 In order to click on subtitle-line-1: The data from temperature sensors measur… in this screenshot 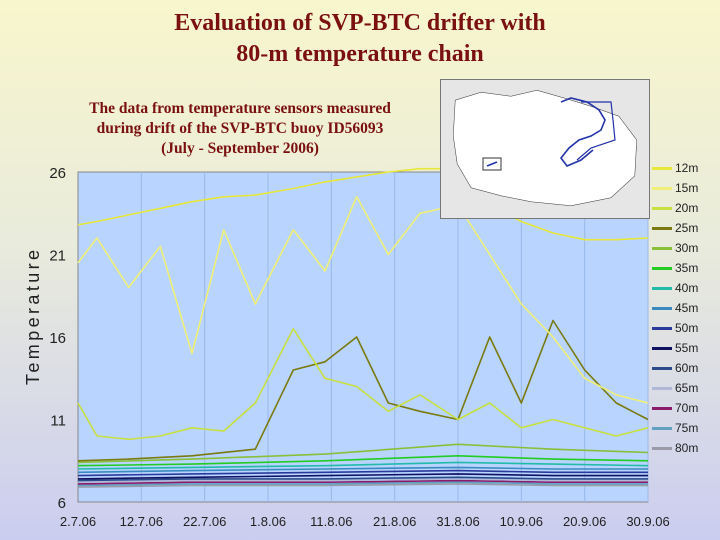, I will do `click(240, 108)`.